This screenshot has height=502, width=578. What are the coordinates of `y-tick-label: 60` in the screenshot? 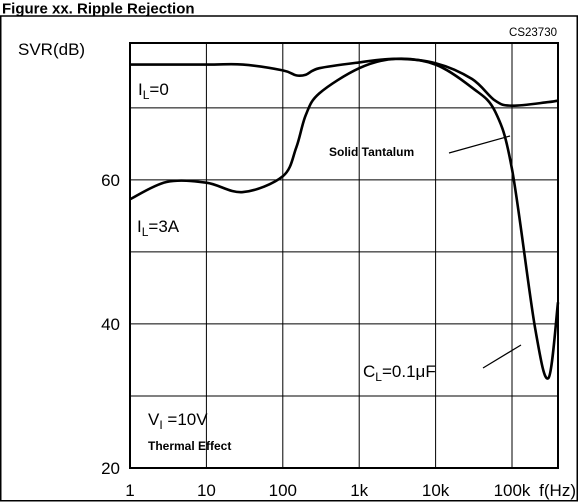 It's located at (110, 180).